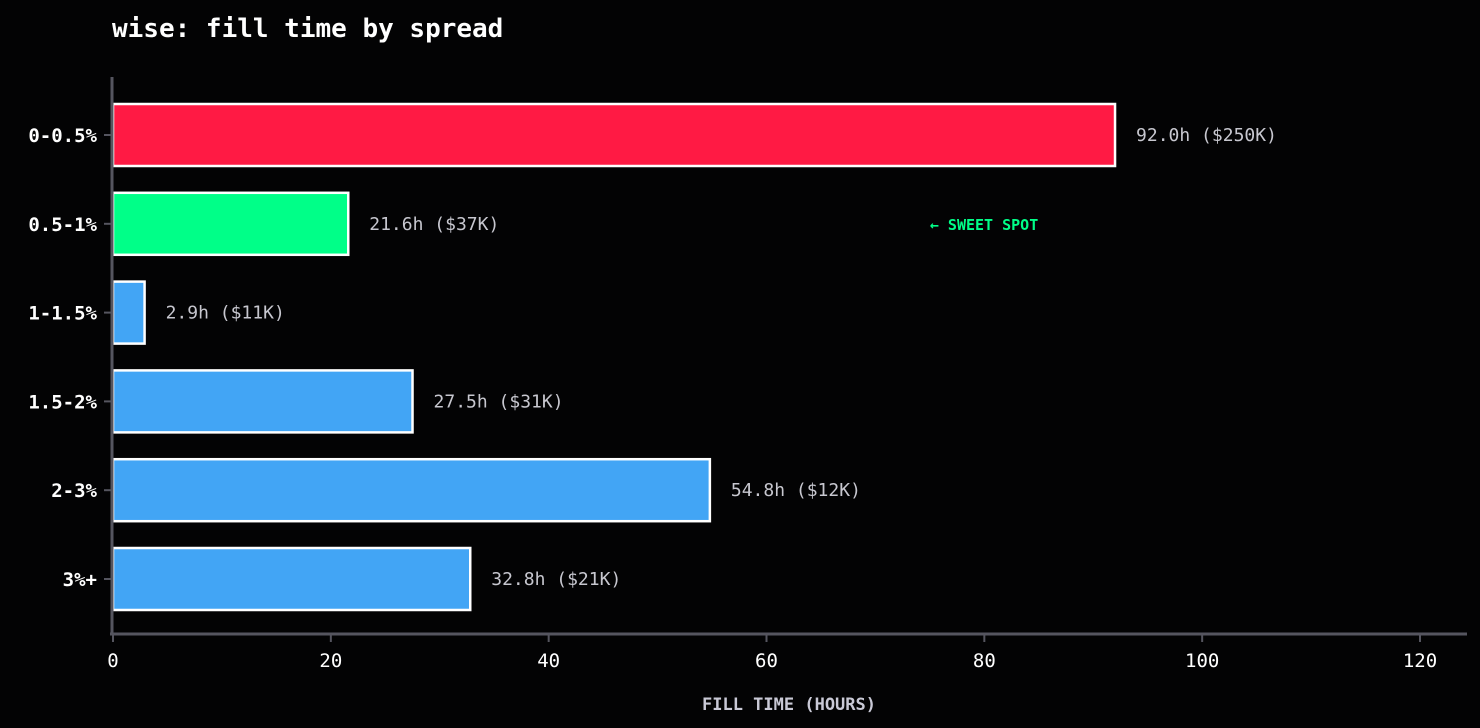  Describe the element at coordinates (548, 661) in the screenshot. I see `x-tick-label: 40` at that location.